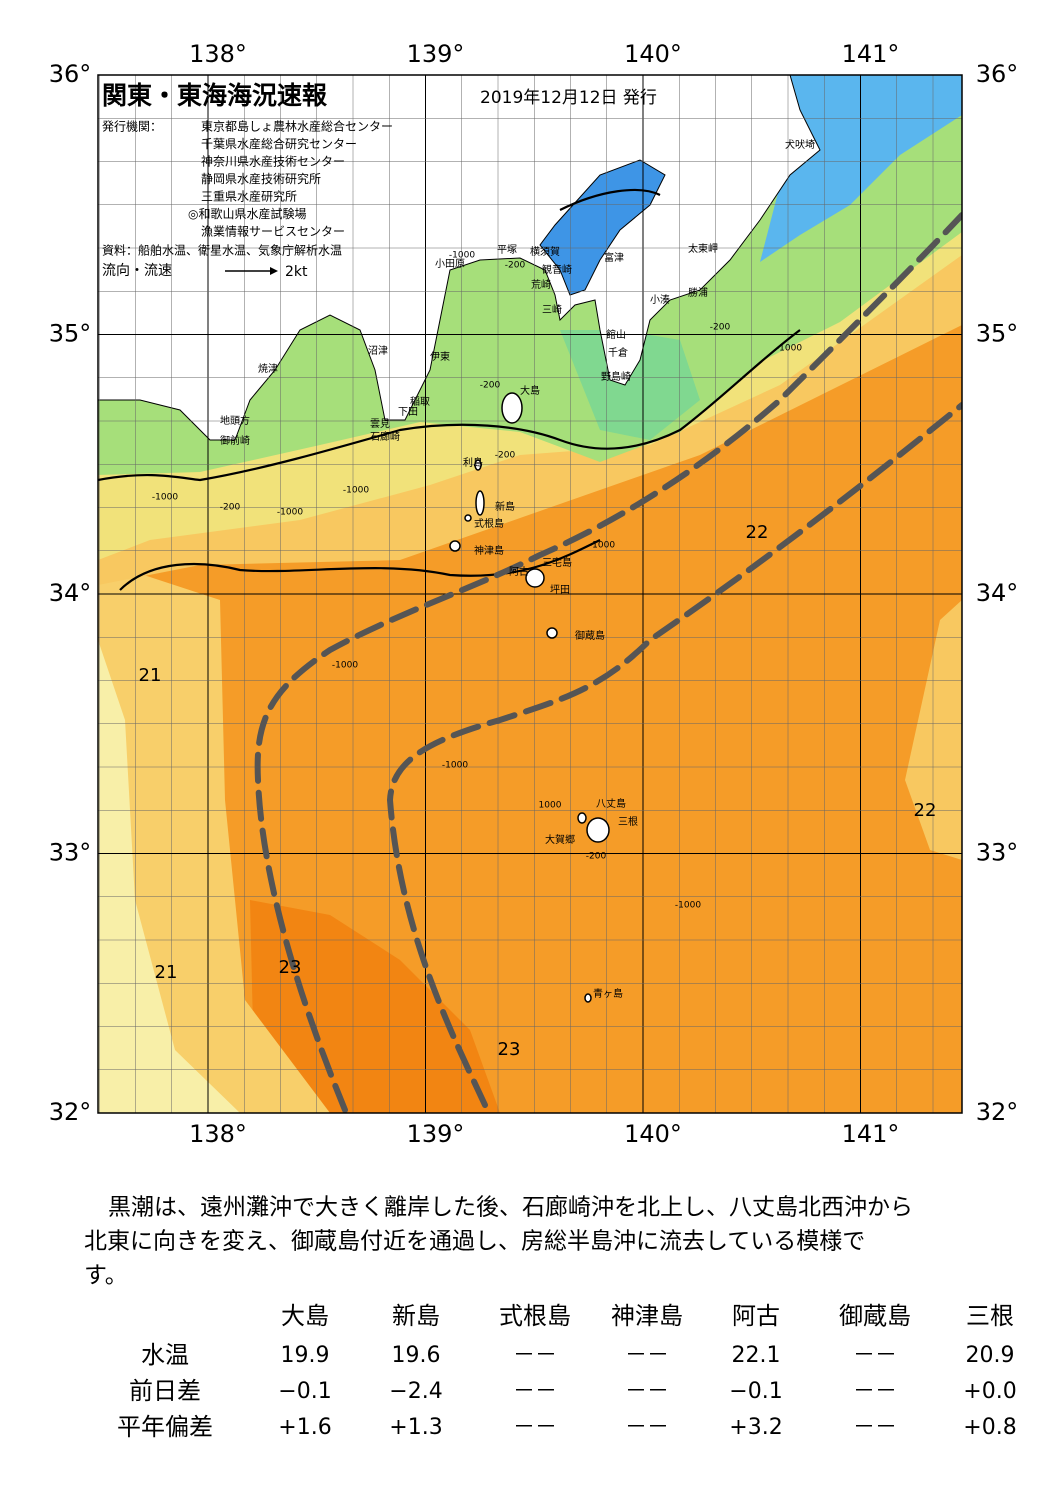  Describe the element at coordinates (378, 350) in the screenshot. I see `place-label: 沼津` at that location.